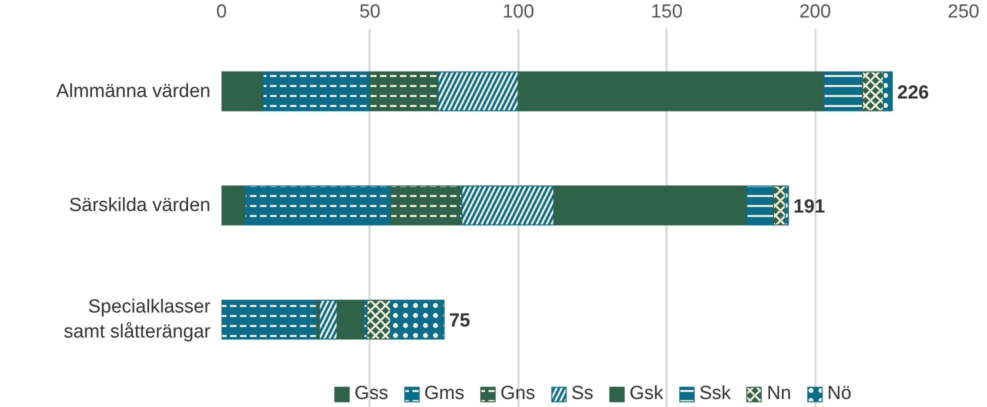  What do you see at coordinates (666, 12) in the screenshot?
I see `x-tick-label: 150` at bounding box center [666, 12].